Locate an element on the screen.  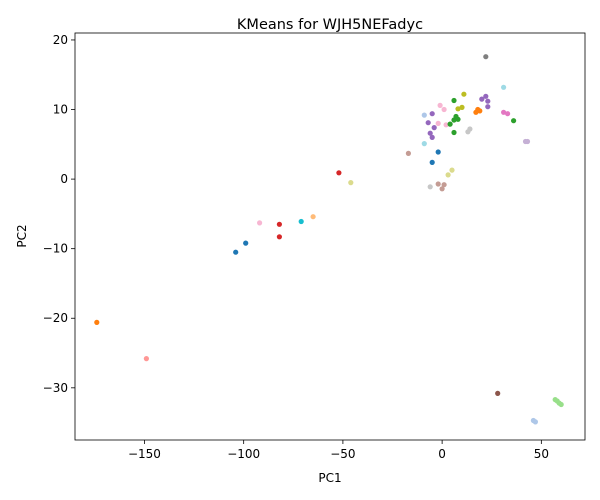
y-tick-label: −20 is located at coordinates (55, 318).